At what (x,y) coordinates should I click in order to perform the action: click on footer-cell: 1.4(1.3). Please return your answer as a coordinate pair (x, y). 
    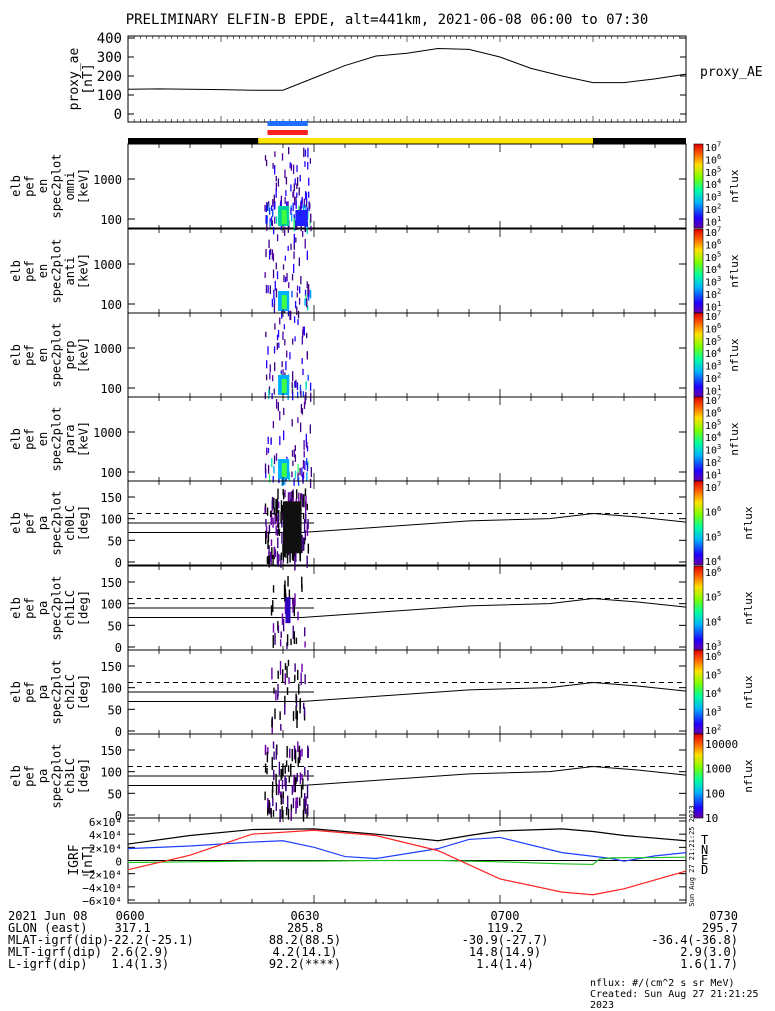
    Looking at the image, I should click on (140, 964).